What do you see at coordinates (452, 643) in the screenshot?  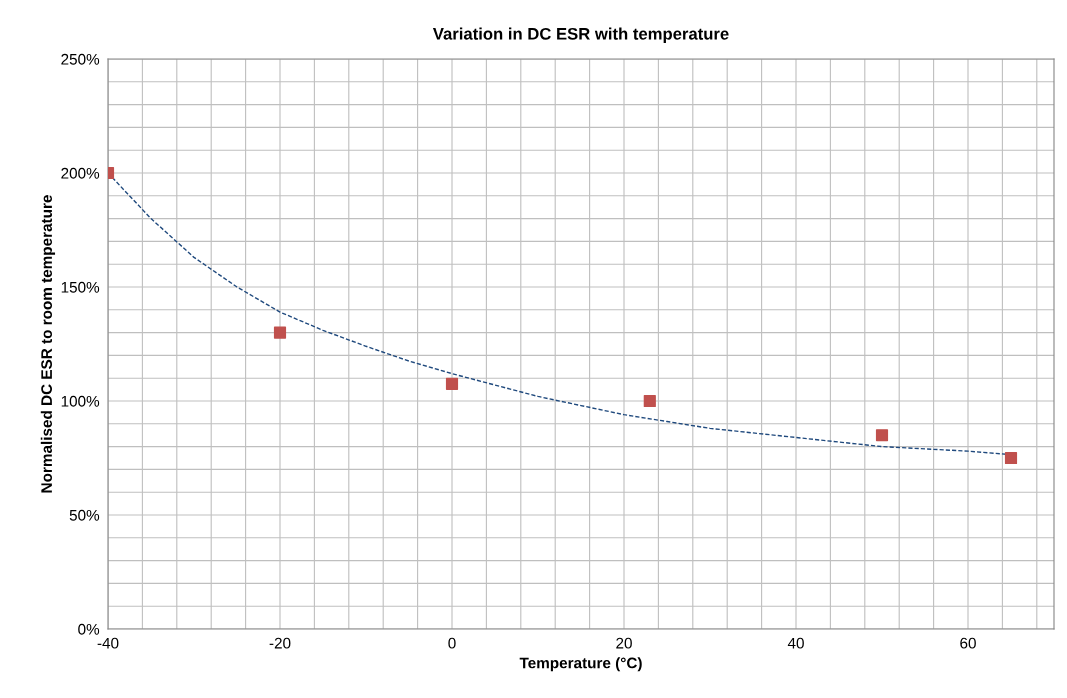 I see `x-tick-label: 0` at bounding box center [452, 643].